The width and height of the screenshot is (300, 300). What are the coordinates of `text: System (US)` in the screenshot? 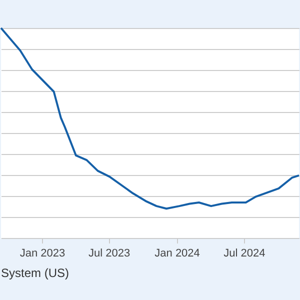 It's located at (35, 273).